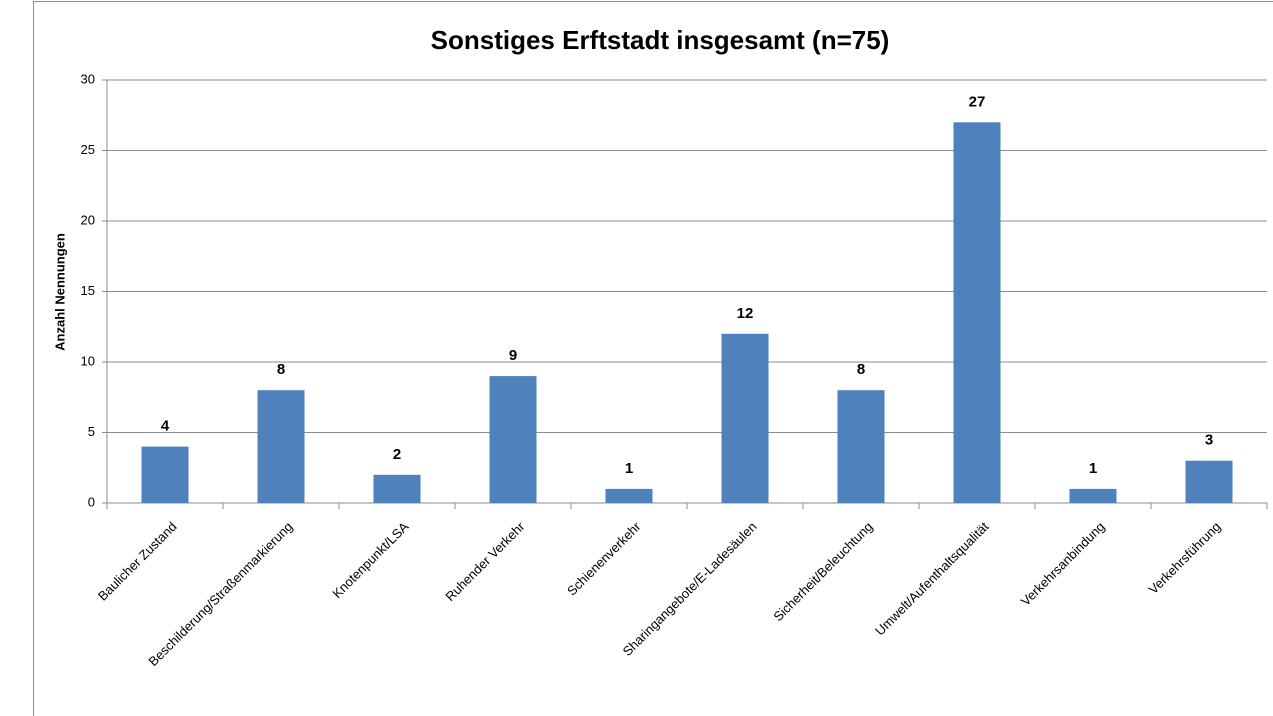  Describe the element at coordinates (660, 40) in the screenshot. I see `chart-title: Sonstiges Erftstadt insgesamt (n=75)` at that location.